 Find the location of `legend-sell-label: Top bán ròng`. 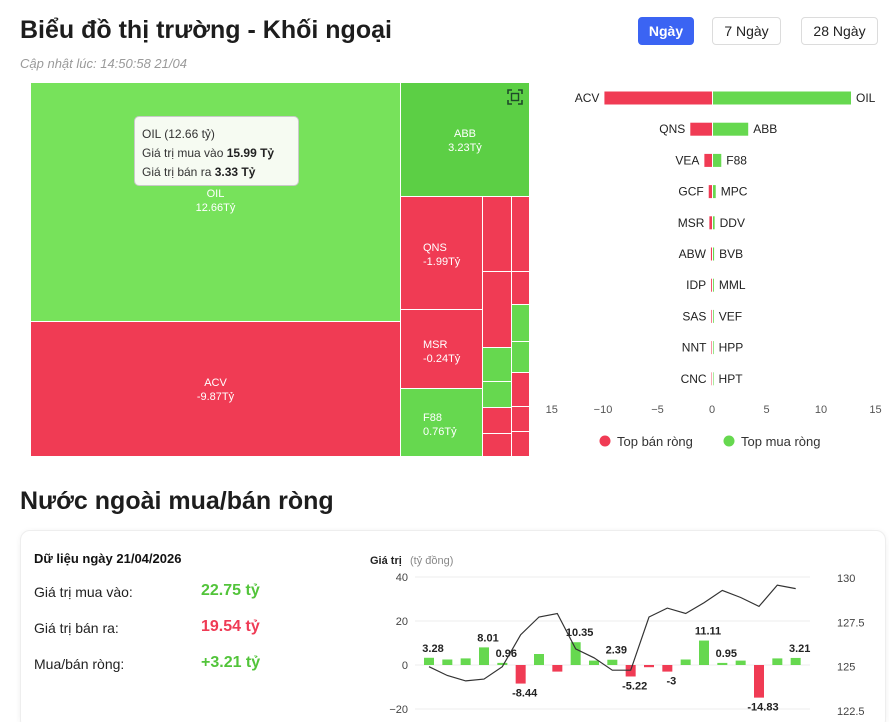

legend-sell-label: Top bán ròng is located at coordinates (655, 441).